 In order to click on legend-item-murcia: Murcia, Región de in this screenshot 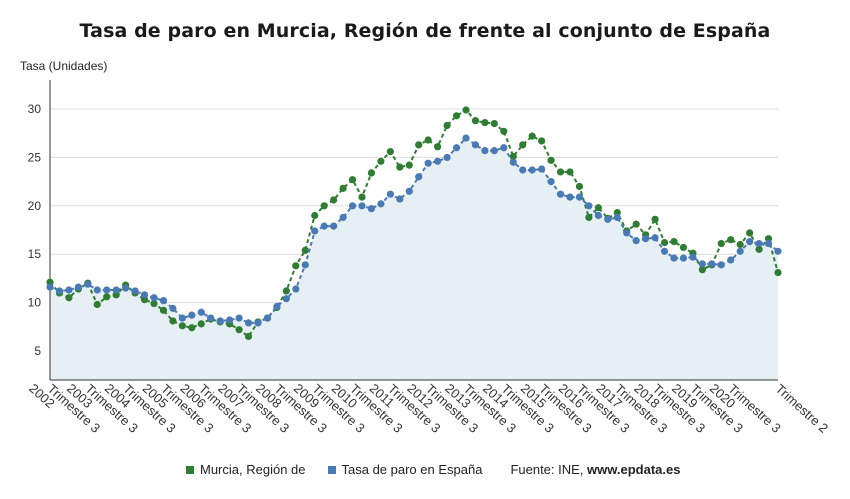, I will do `click(246, 469)`.